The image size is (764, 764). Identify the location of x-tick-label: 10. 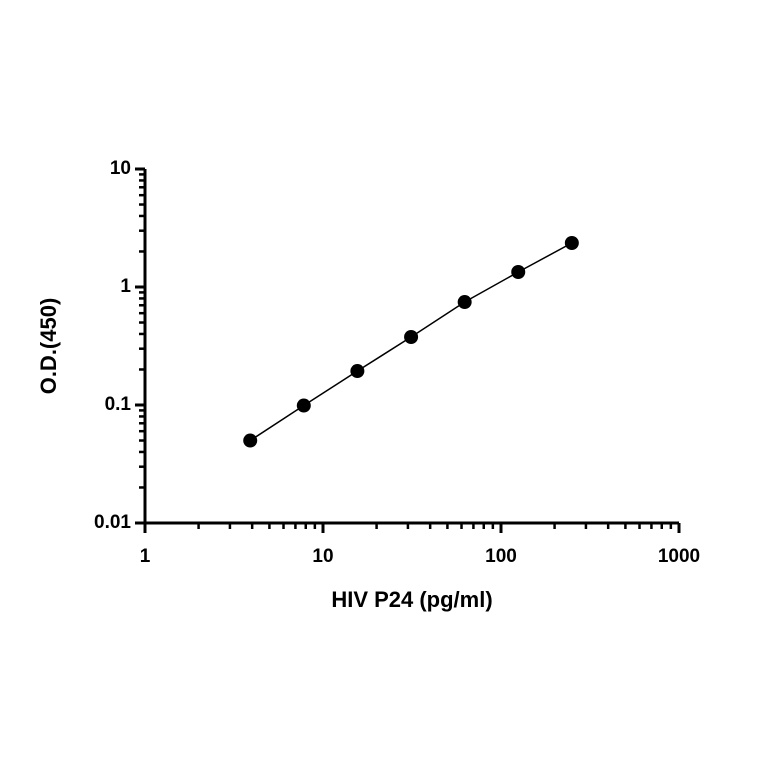
(322, 556).